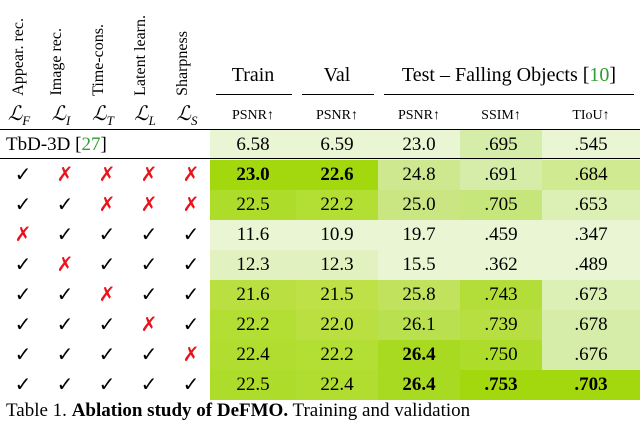 The height and width of the screenshot is (425, 640). I want to click on cell-train-psnr: 11.6, so click(253, 235).